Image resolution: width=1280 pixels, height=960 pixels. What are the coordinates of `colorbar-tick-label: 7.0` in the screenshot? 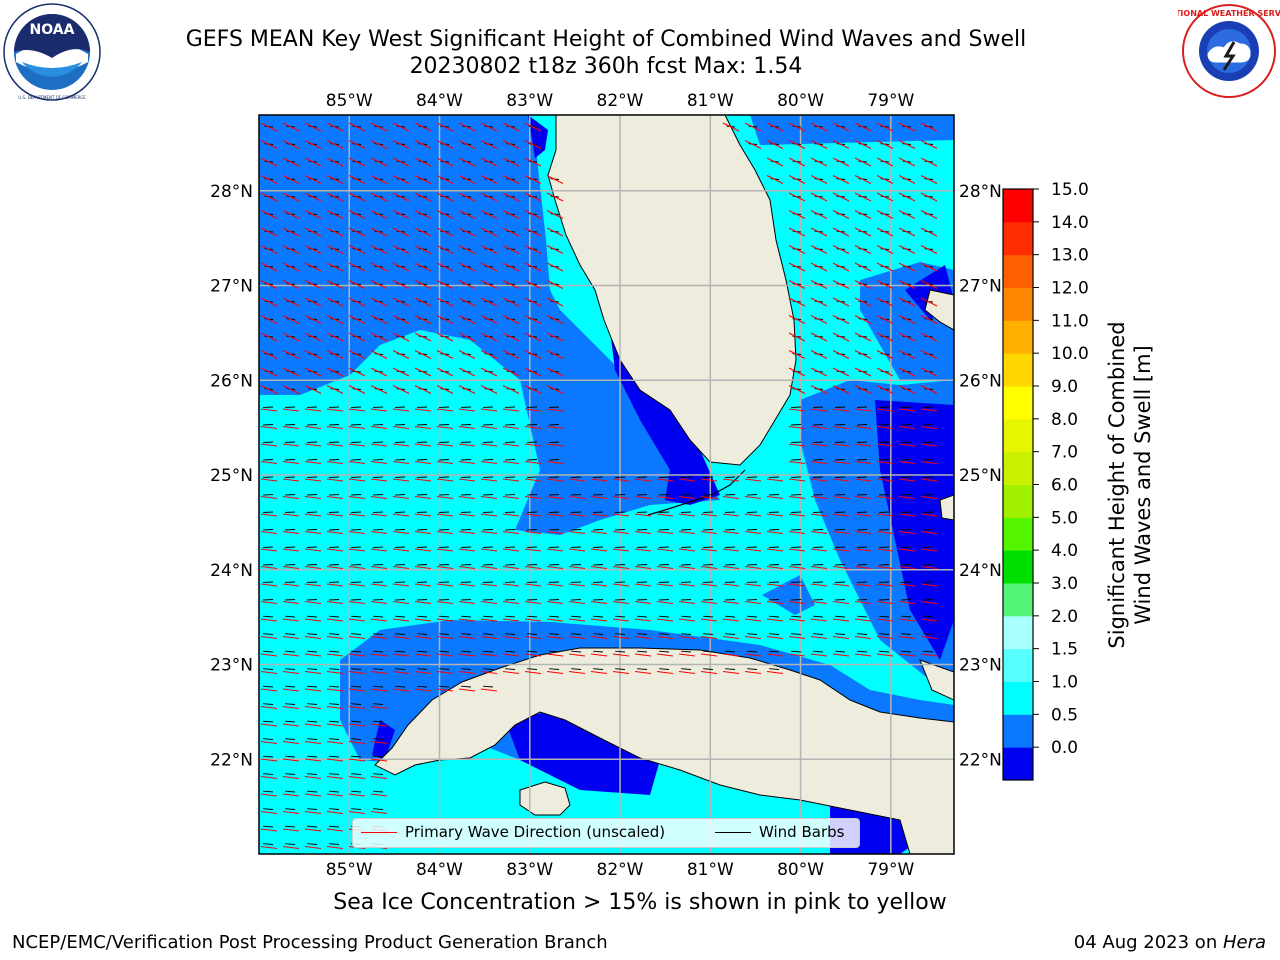 It's located at (1064, 453).